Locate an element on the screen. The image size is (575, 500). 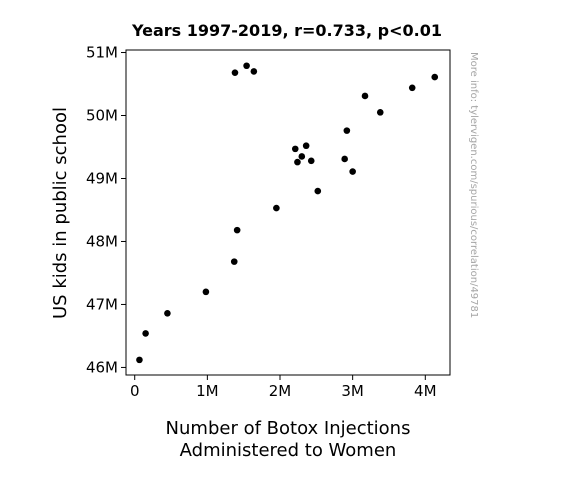
y-tick-label: 47M is located at coordinates (102, 304).